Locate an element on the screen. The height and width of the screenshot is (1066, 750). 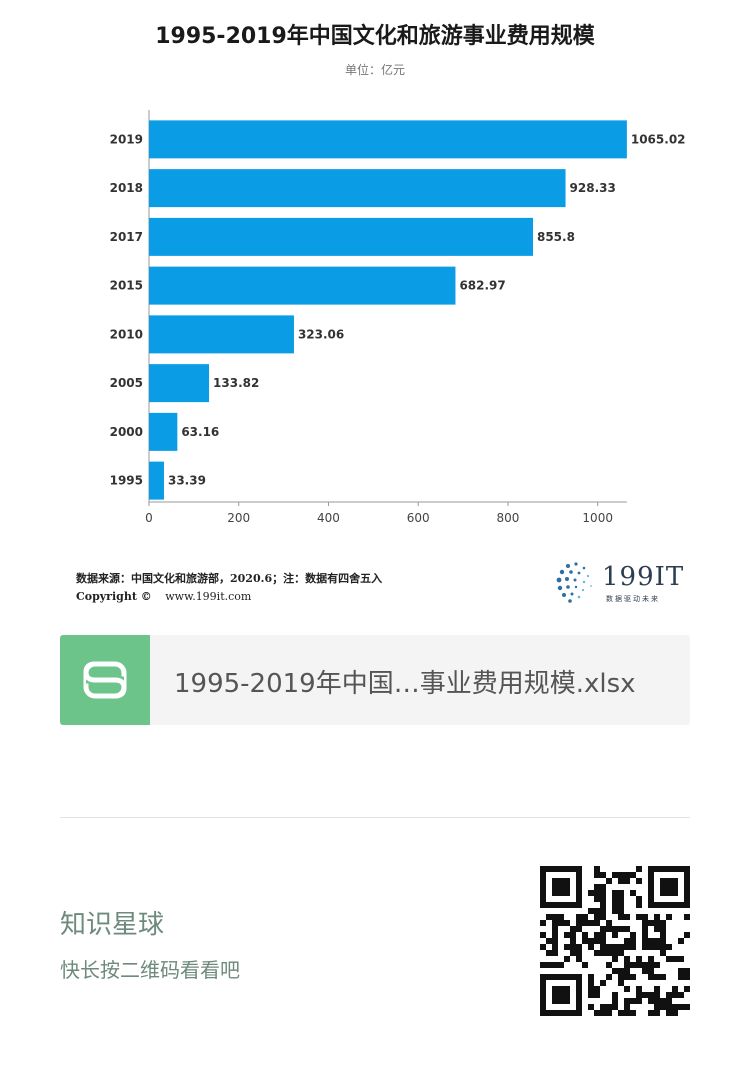
x-tick-label: 800 is located at coordinates (508, 518).